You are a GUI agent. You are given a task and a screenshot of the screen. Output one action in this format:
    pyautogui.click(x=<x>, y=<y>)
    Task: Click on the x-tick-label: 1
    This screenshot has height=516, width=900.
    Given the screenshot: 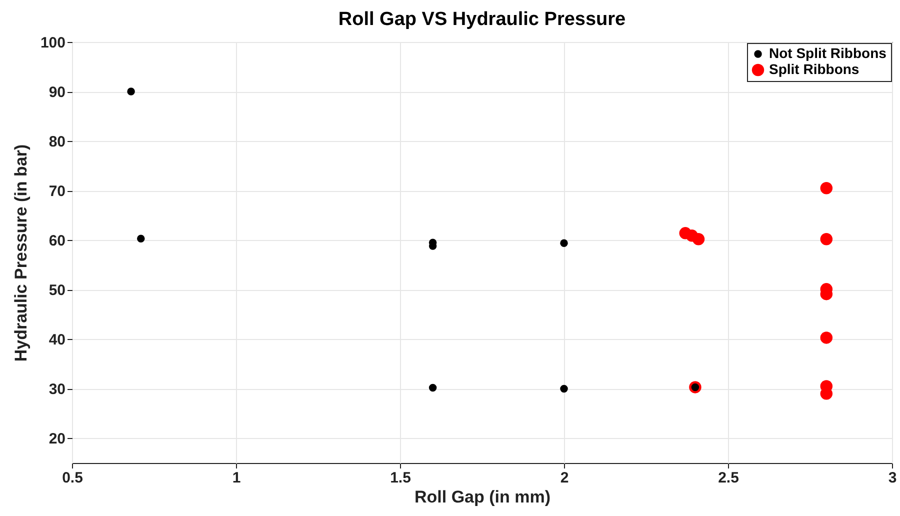 What is the action you would take?
    pyautogui.click(x=236, y=478)
    